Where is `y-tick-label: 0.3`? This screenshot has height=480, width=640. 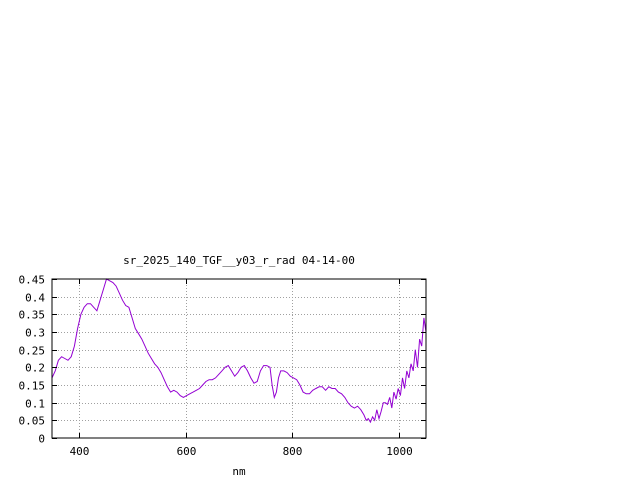 y-tick-label: 0.3 is located at coordinates (35, 333).